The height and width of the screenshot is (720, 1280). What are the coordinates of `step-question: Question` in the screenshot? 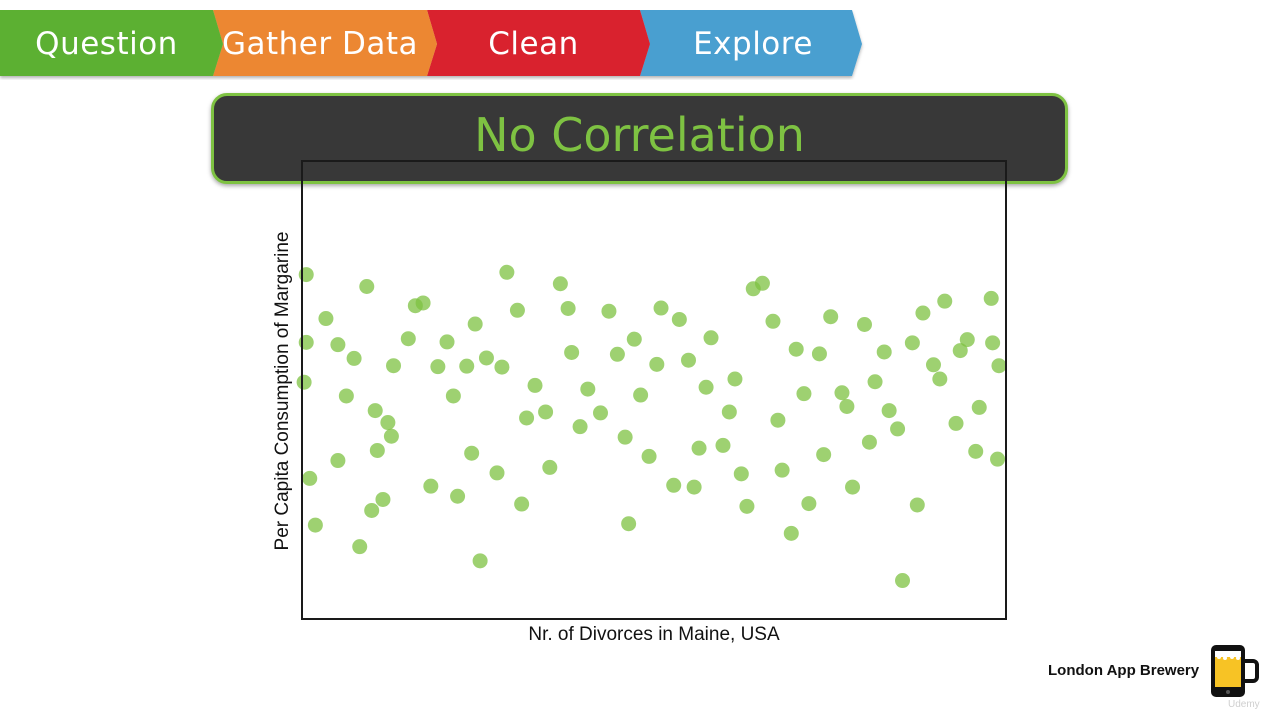 It's located at (106, 44).